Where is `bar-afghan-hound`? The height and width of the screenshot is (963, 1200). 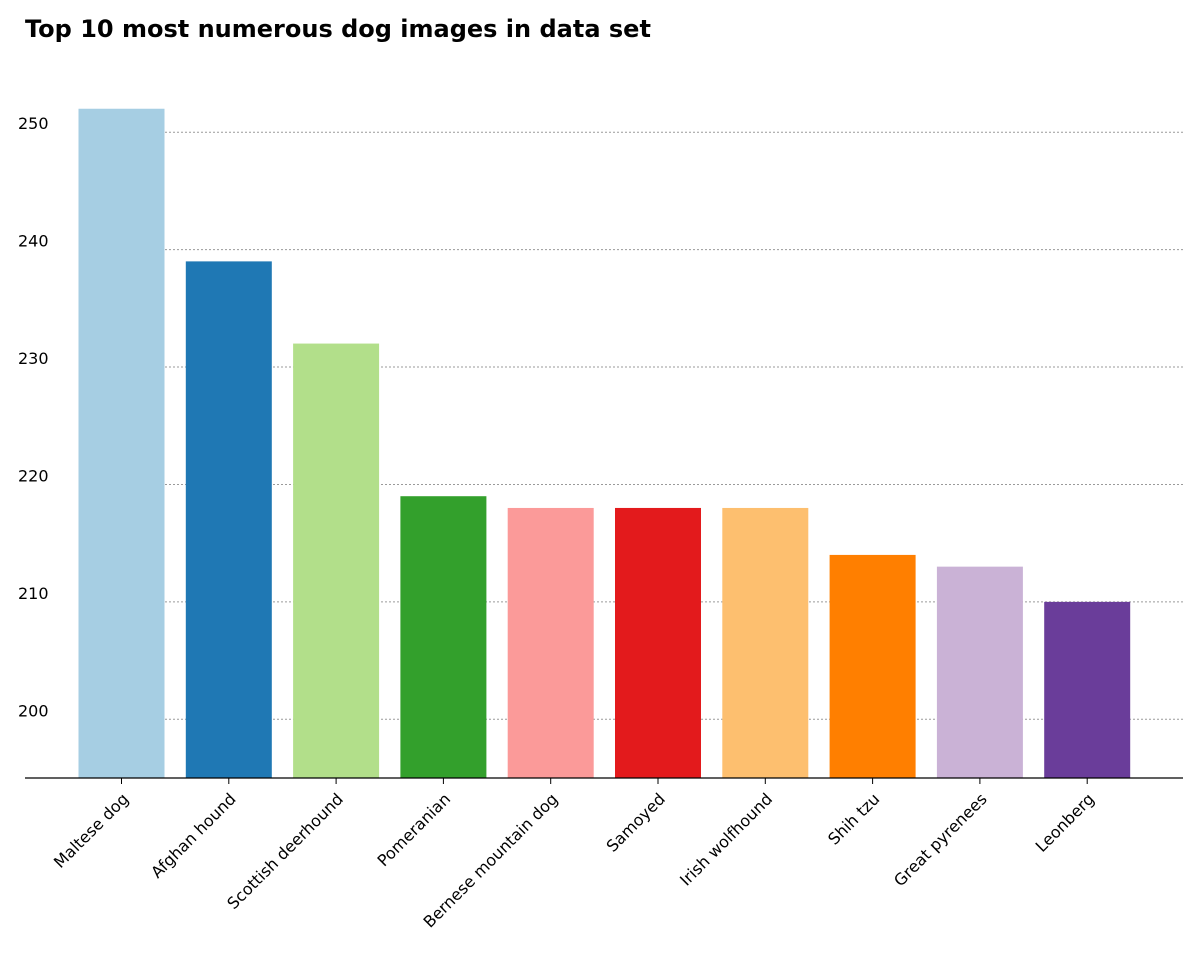
bar-afghan-hound is located at coordinates (228, 520).